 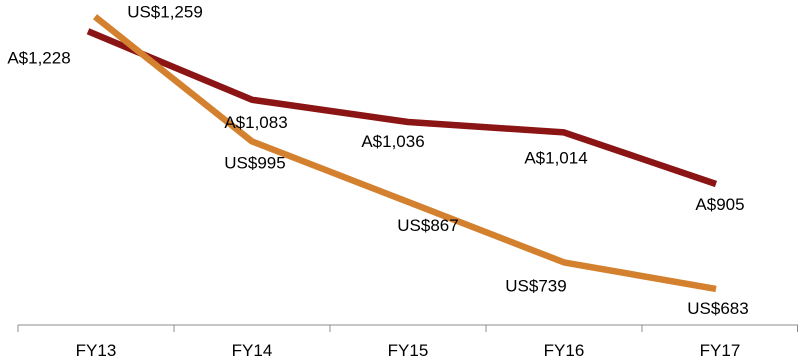 I want to click on data-label-s2-fy16: US$739, so click(x=535, y=285).